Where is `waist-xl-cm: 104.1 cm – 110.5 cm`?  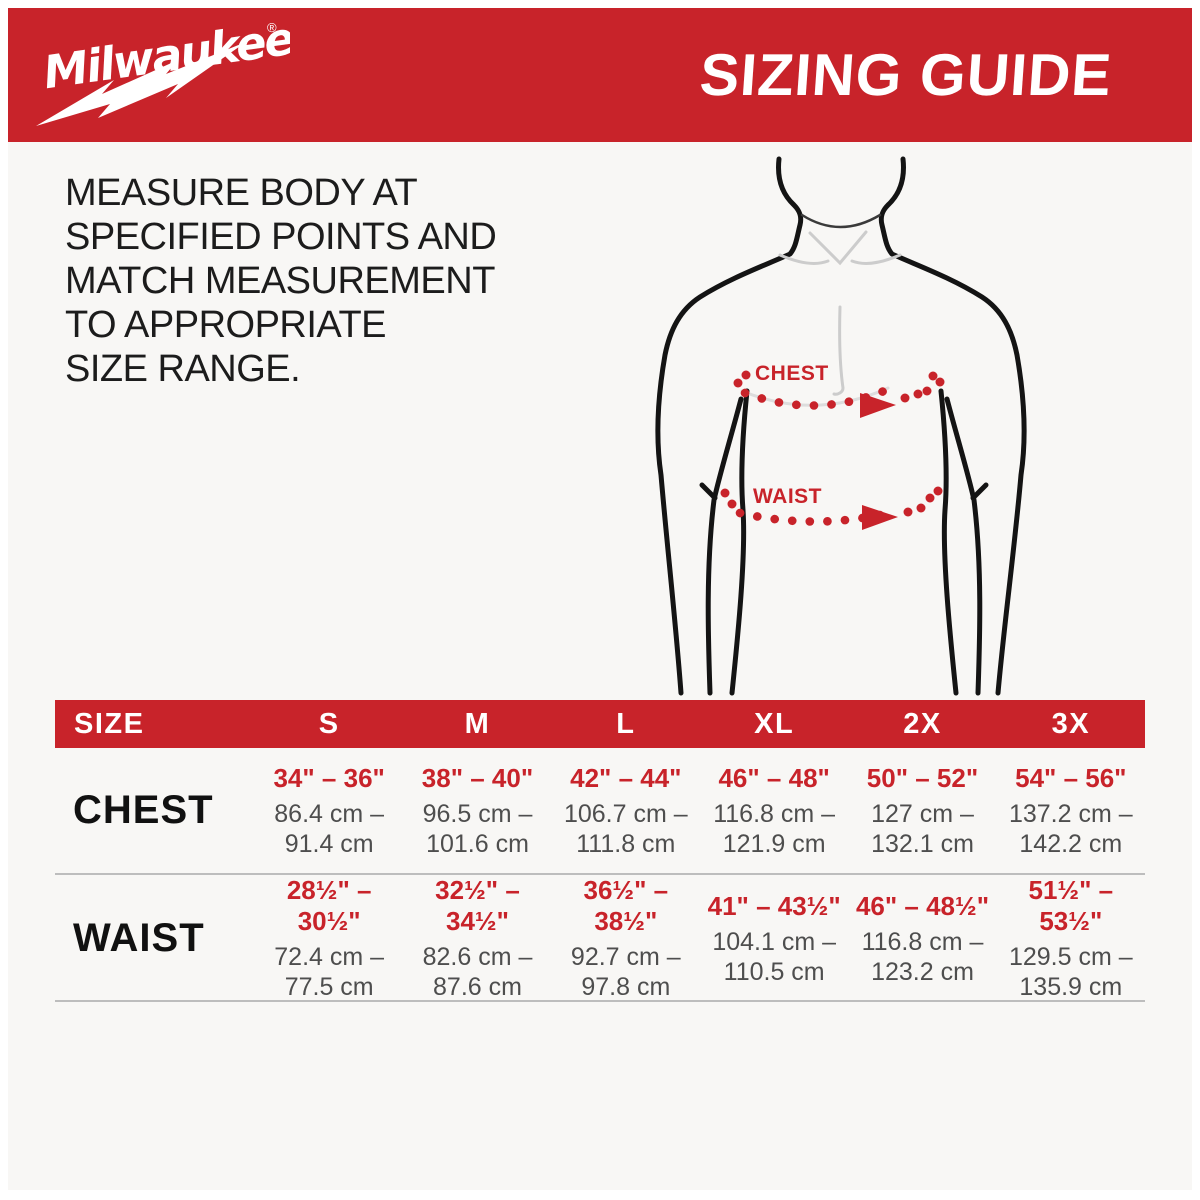
waist-xl-cm: 104.1 cm – 110.5 cm is located at coordinates (774, 956).